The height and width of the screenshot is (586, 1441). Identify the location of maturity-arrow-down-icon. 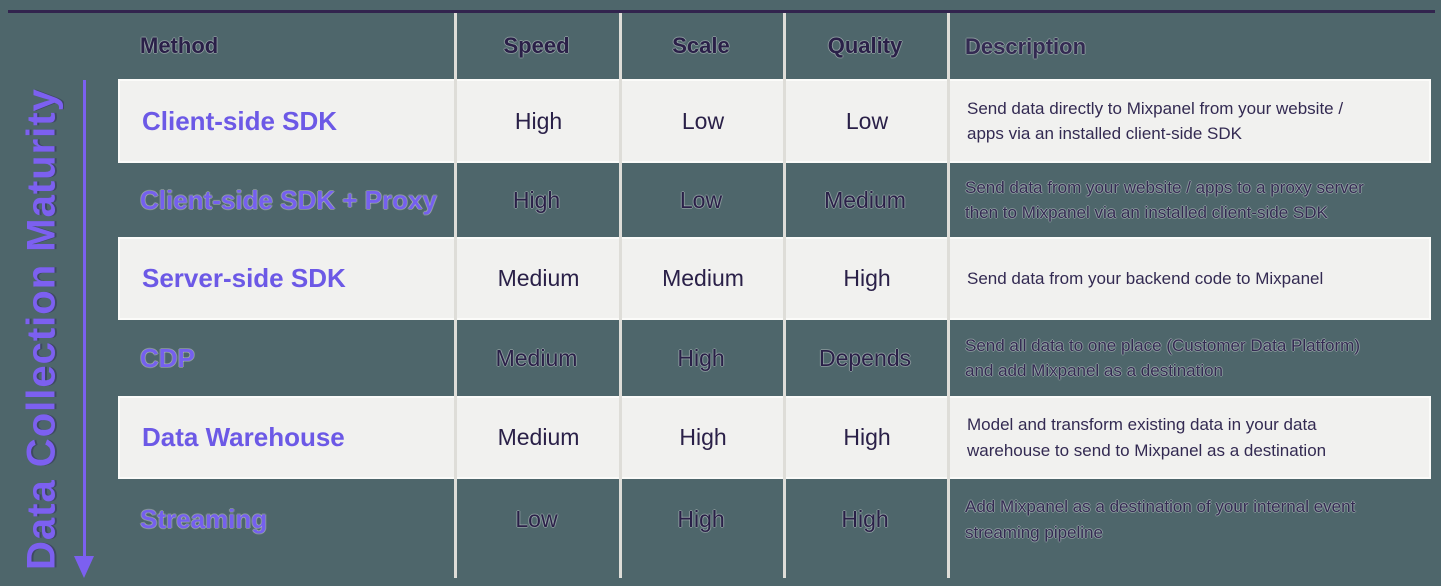
(84, 329).